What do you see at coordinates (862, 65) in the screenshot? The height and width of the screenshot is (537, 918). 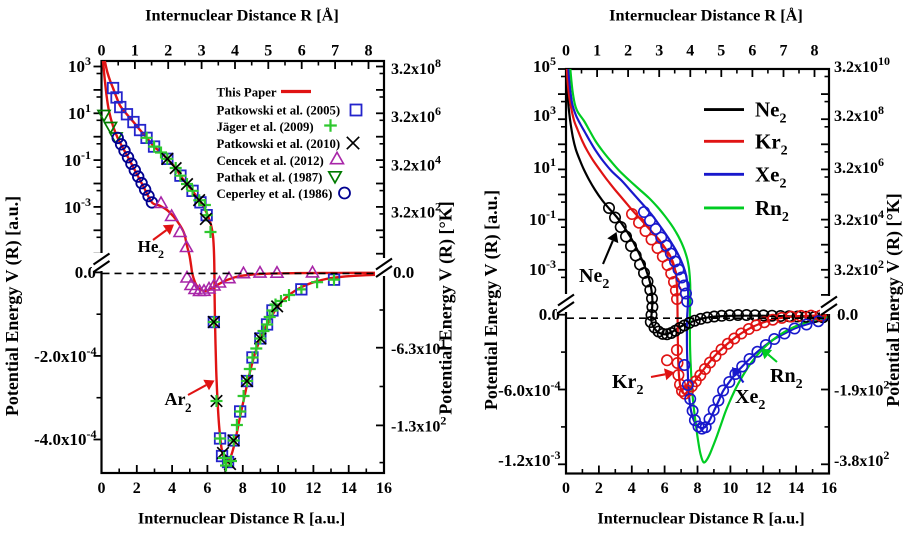 I see `svg-text: 3.2x10¹⁰` at bounding box center [862, 65].